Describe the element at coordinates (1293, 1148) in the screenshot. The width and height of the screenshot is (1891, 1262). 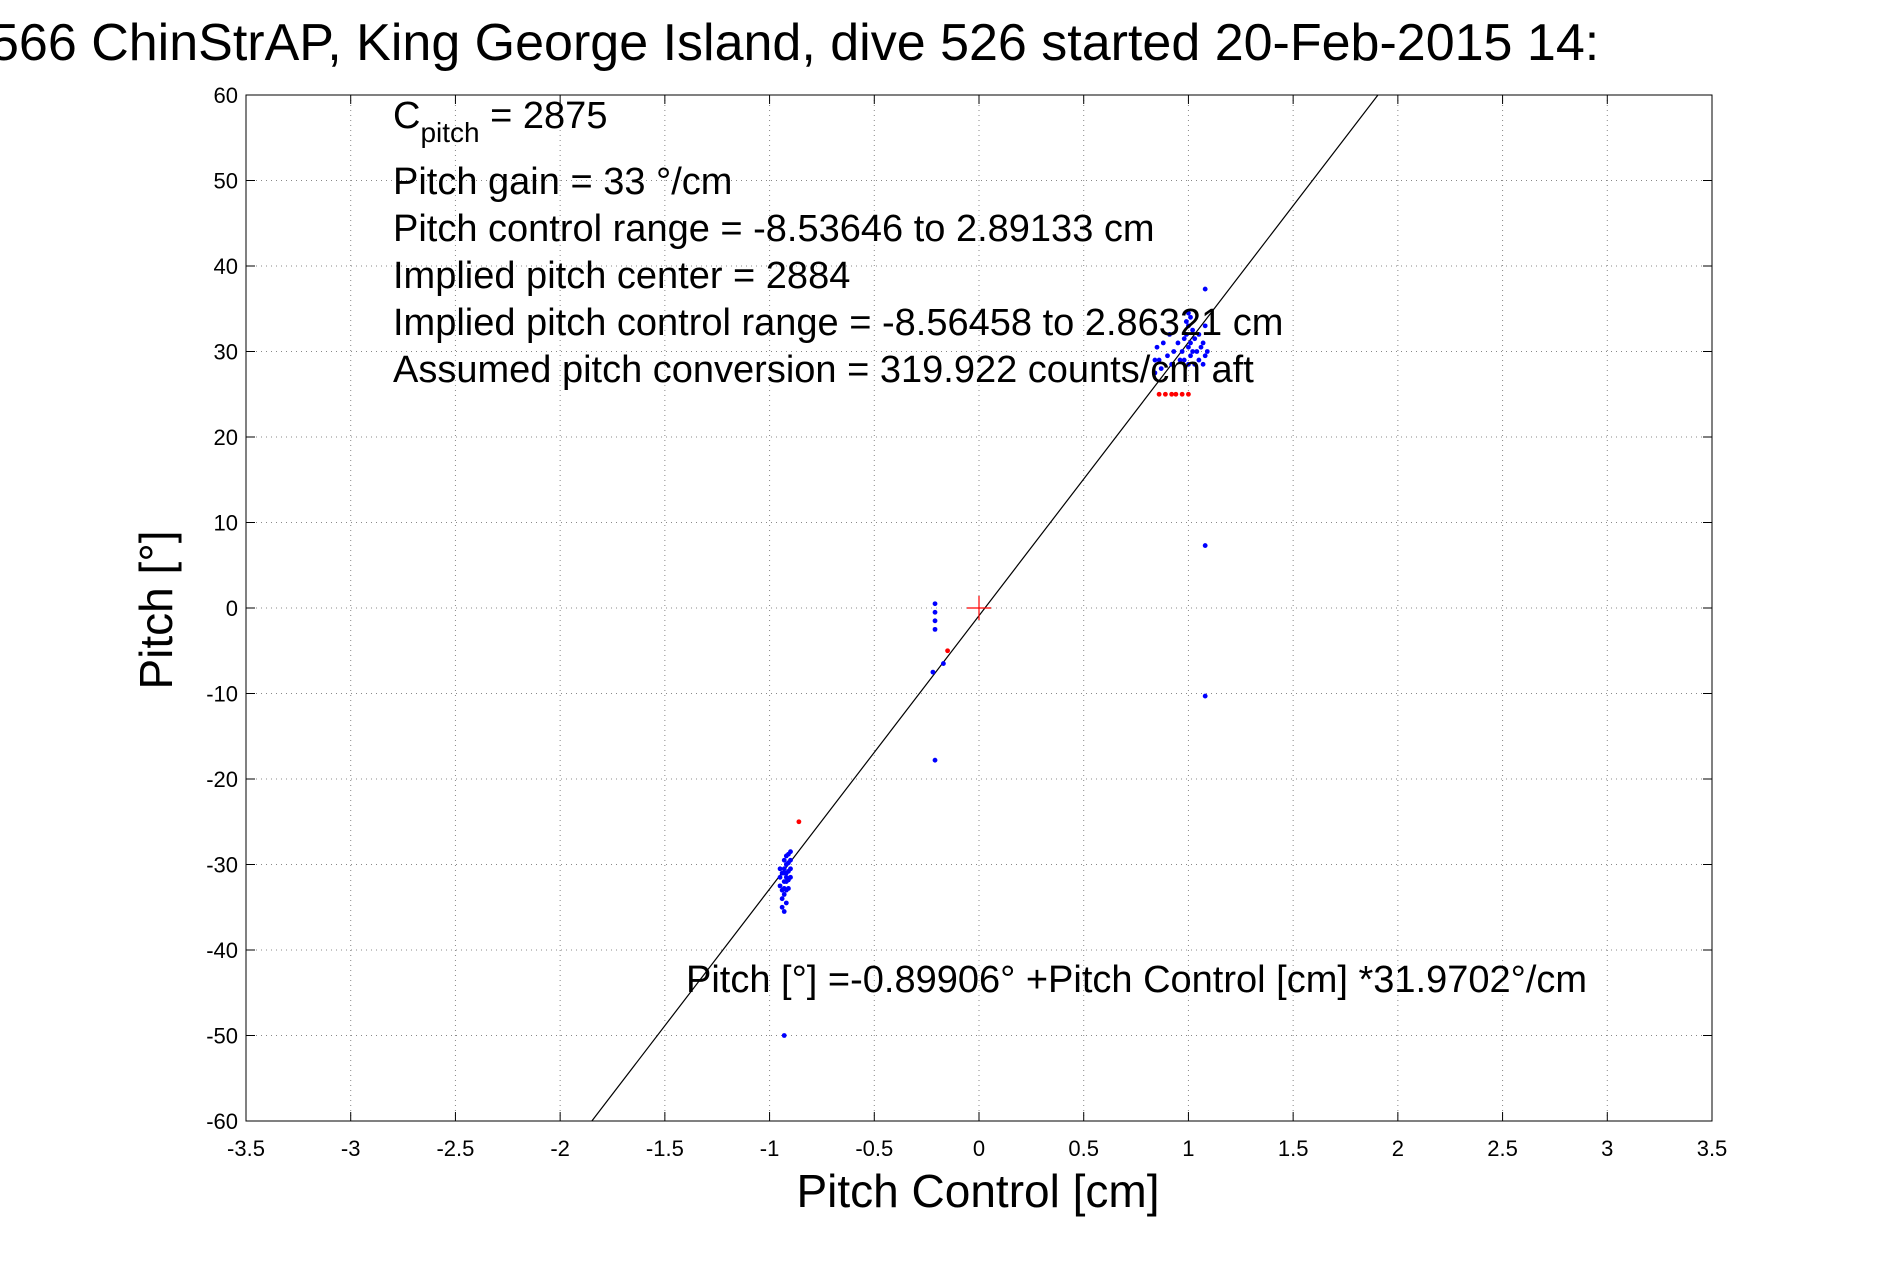
I see `x-tick-label: 1.5` at that location.